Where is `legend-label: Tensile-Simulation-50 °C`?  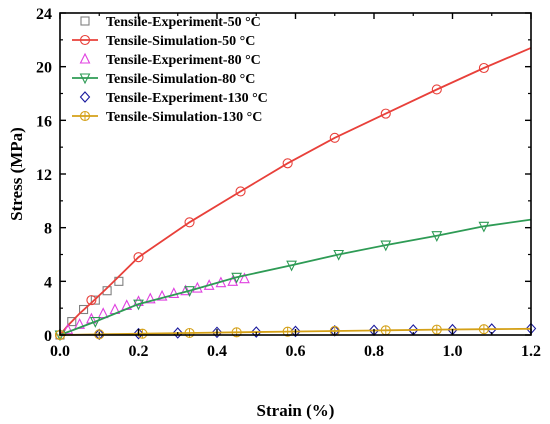 legend-label: Tensile-Simulation-50 °C is located at coordinates (180, 41).